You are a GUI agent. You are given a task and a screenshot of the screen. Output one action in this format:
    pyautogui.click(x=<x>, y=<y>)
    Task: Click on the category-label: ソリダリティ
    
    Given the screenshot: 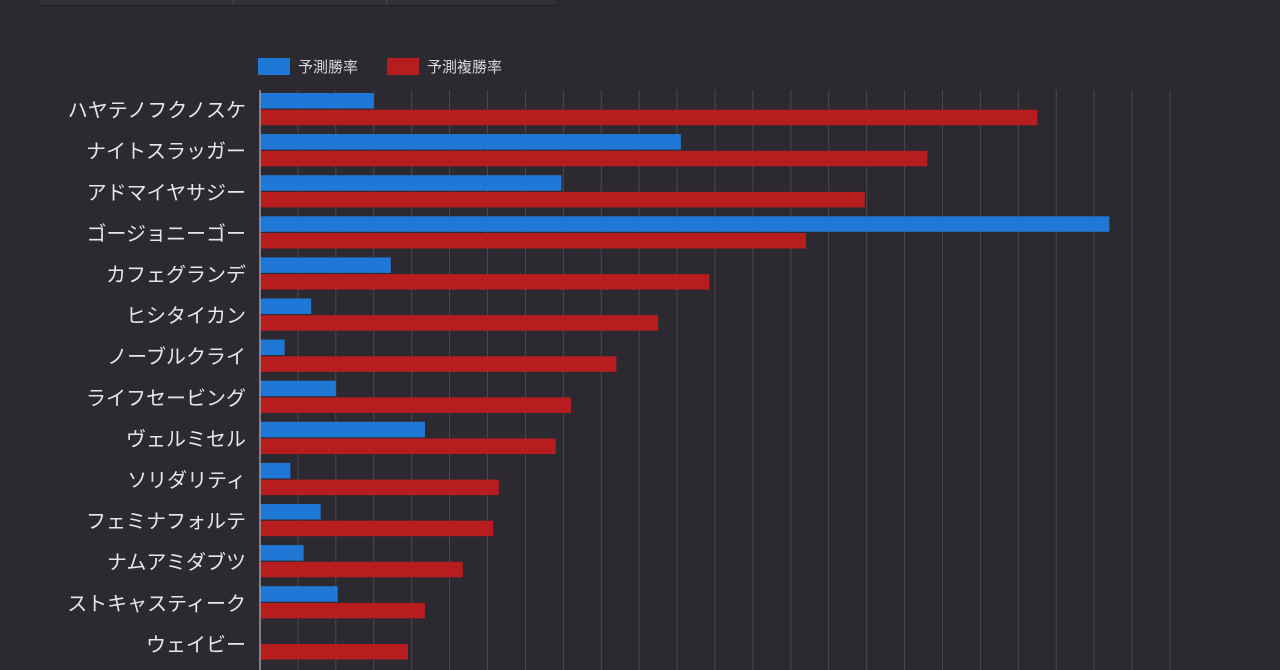 What is the action you would take?
    pyautogui.click(x=186, y=480)
    